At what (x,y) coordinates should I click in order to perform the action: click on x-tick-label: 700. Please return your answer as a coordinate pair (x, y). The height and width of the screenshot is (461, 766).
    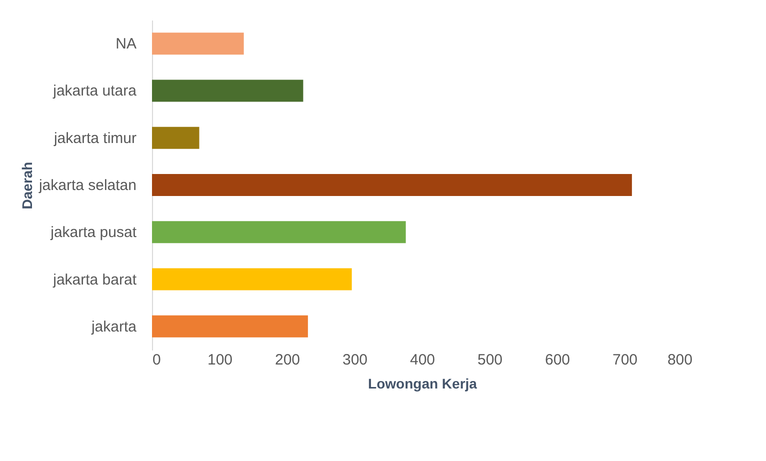
    Looking at the image, I should click on (625, 360).